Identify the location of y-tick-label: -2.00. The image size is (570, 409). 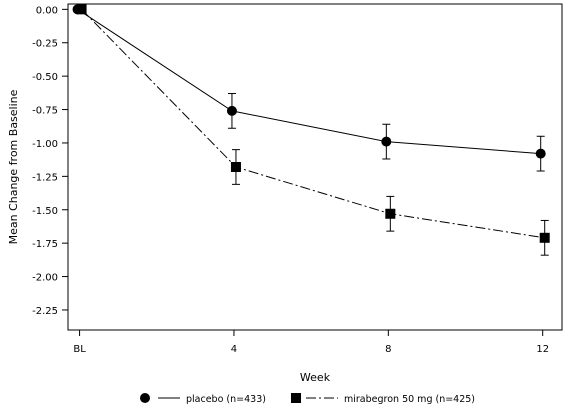
(45, 278).